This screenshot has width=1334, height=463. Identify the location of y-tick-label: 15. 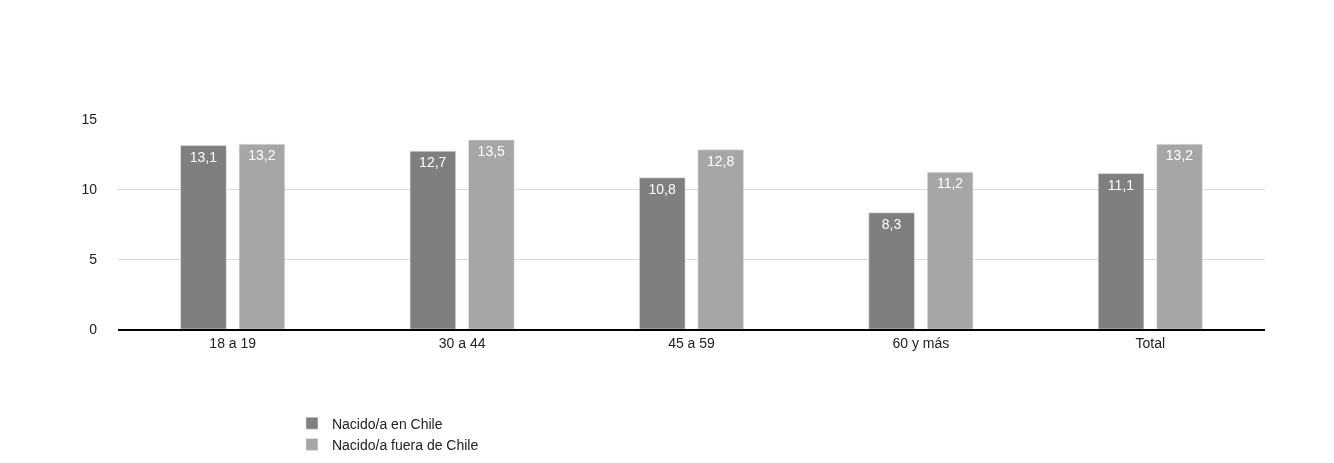
(89, 118).